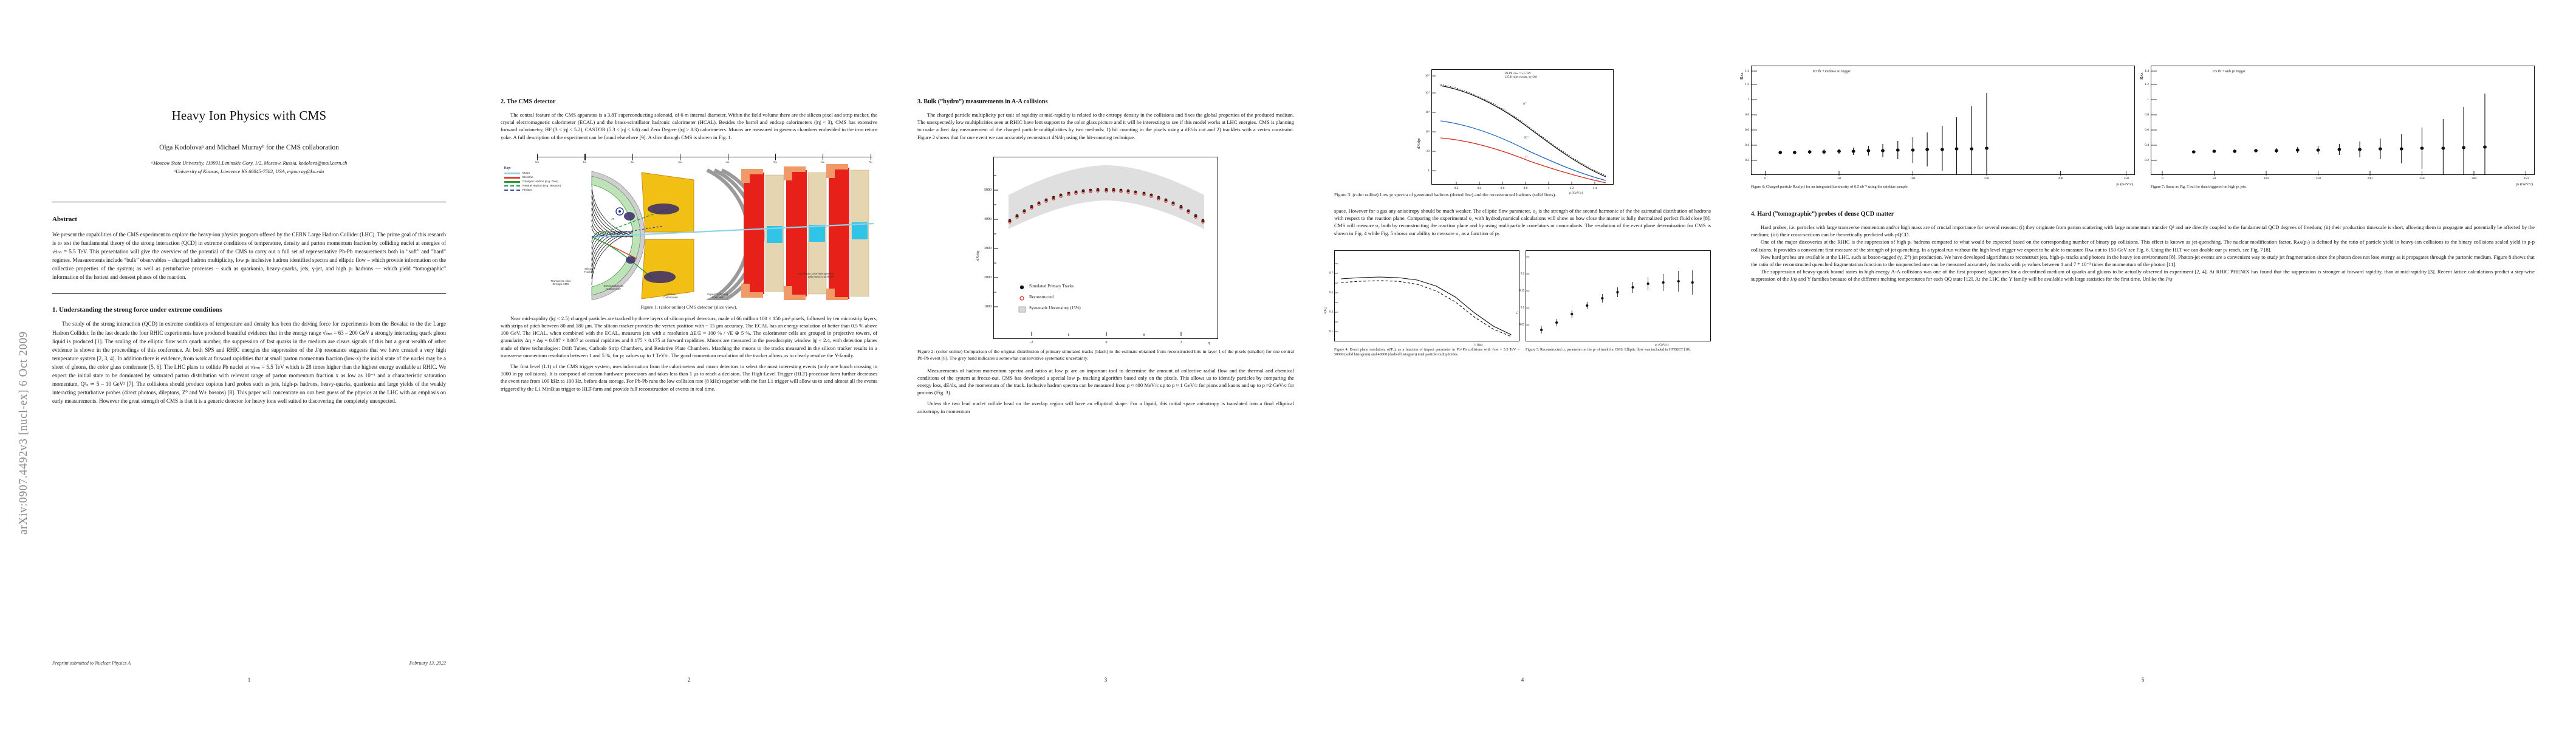  I want to click on fig4-solid-curve, so click(1427, 305).